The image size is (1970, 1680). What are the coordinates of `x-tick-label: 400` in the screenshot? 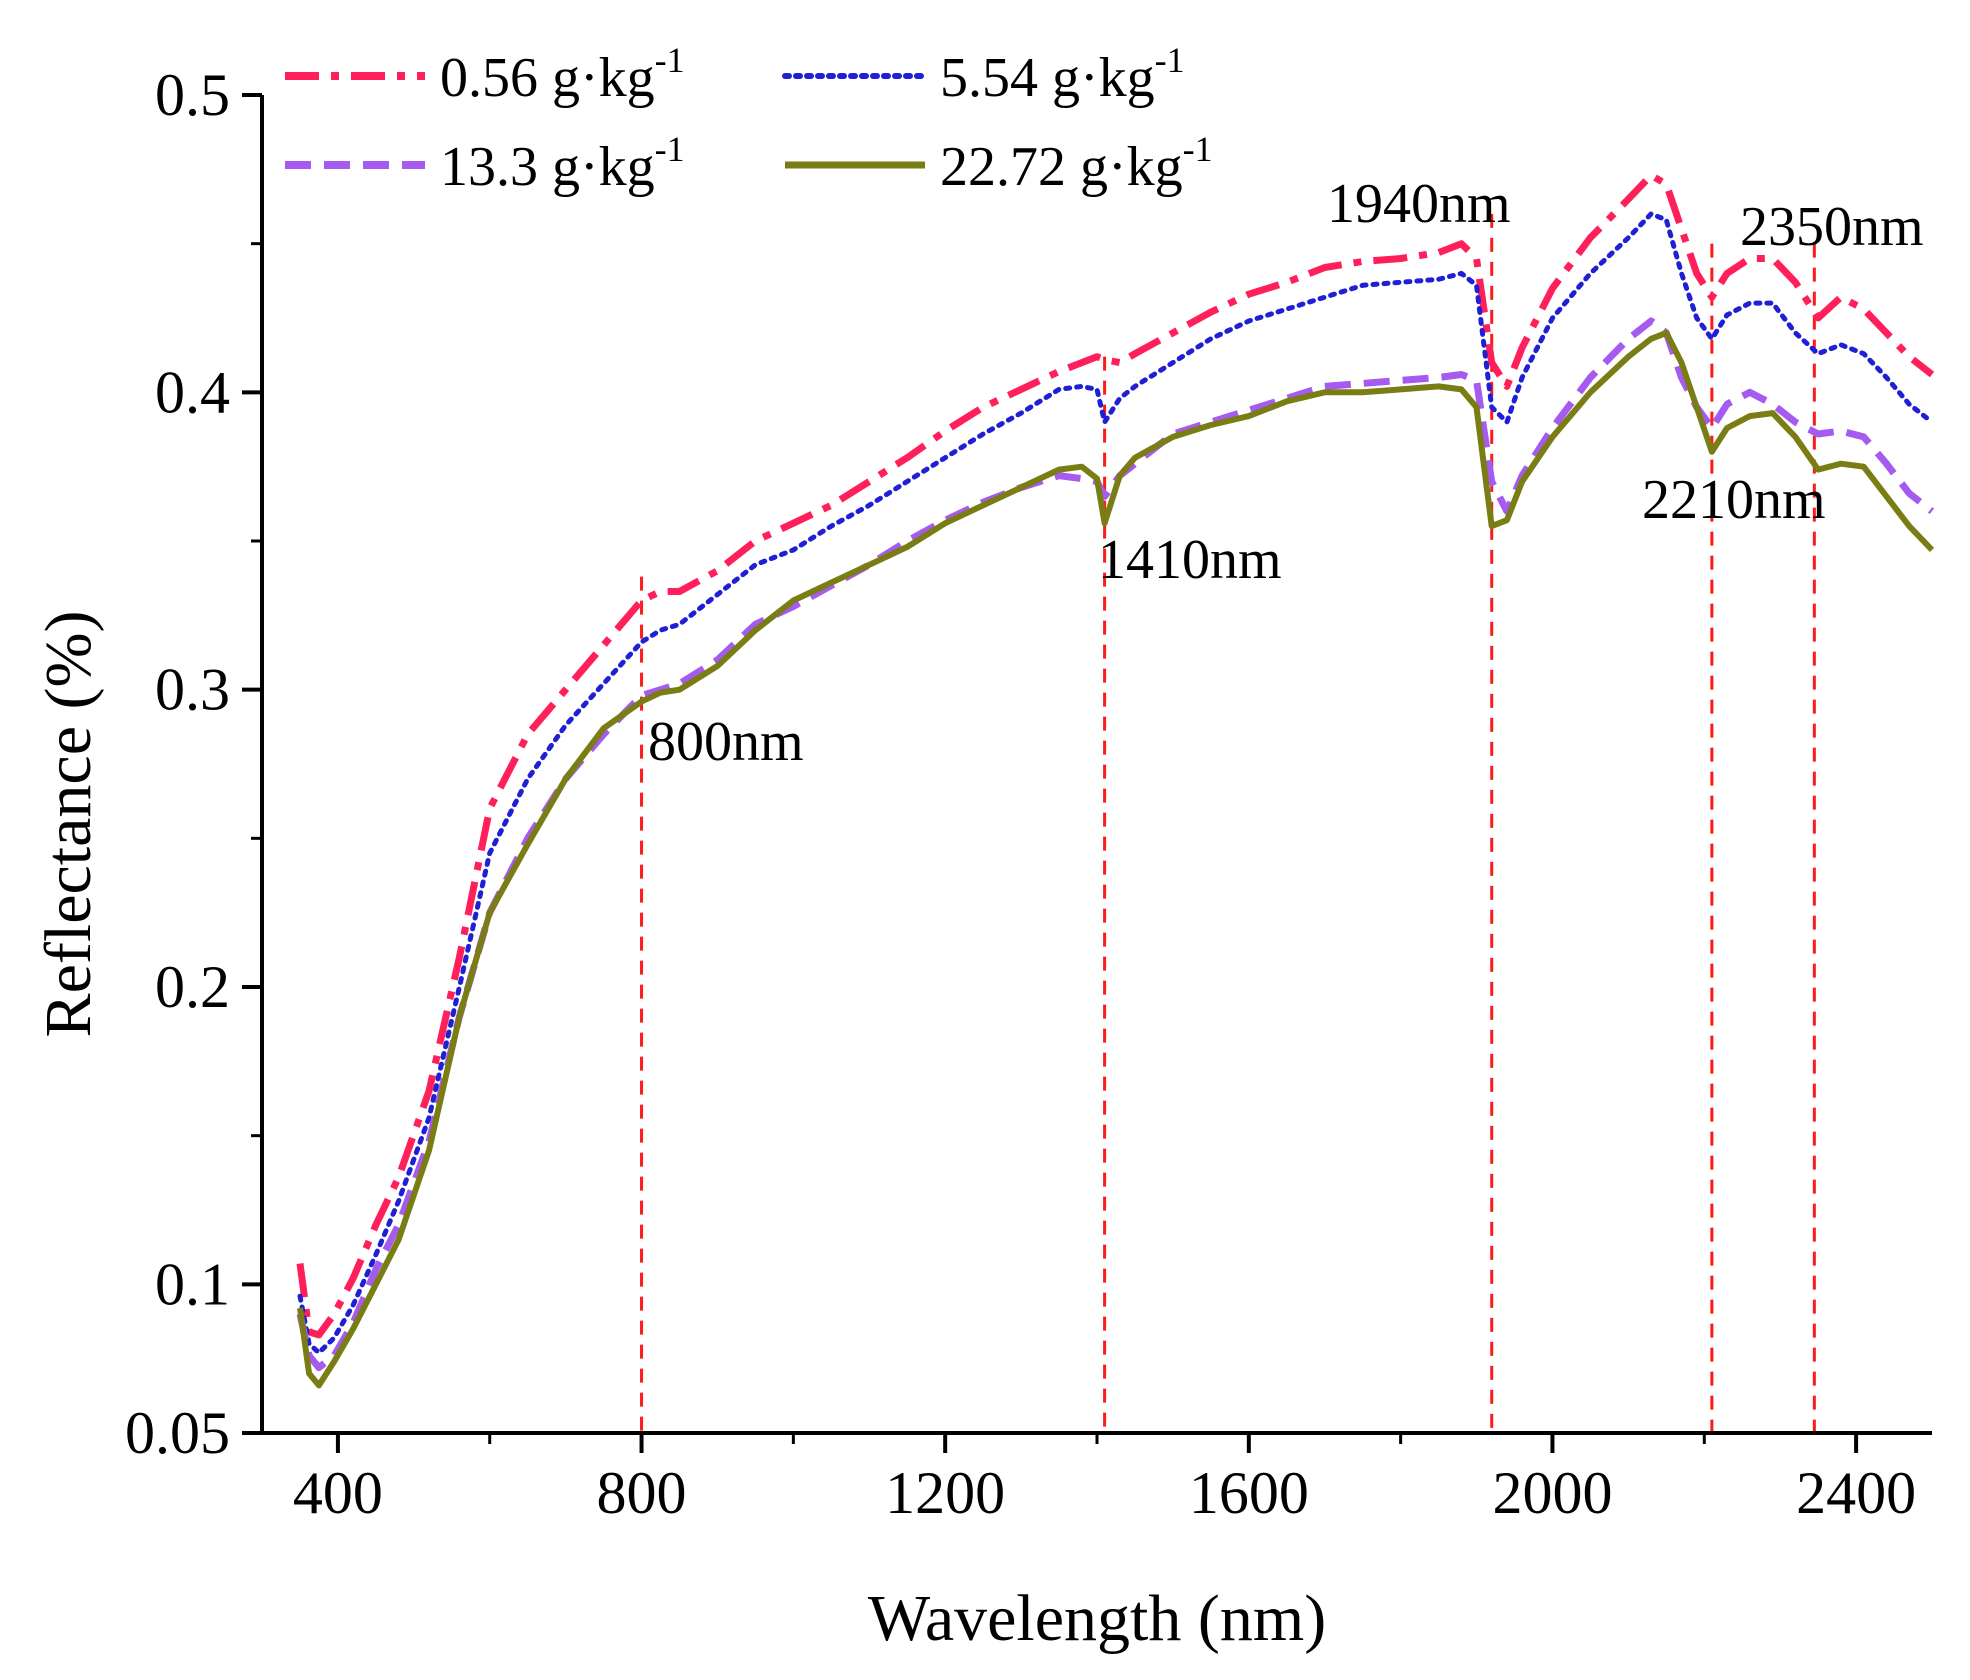 It's located at (338, 1493).